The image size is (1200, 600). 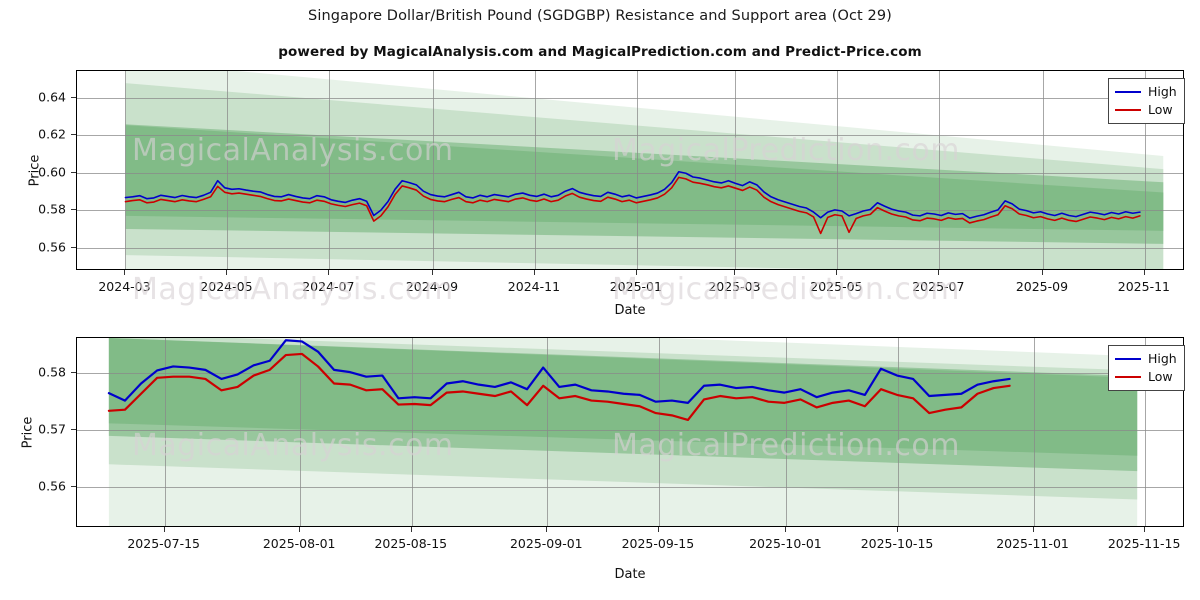 What do you see at coordinates (1144, 286) in the screenshot?
I see `x-axis-tick-label: 2025-11` at bounding box center [1144, 286].